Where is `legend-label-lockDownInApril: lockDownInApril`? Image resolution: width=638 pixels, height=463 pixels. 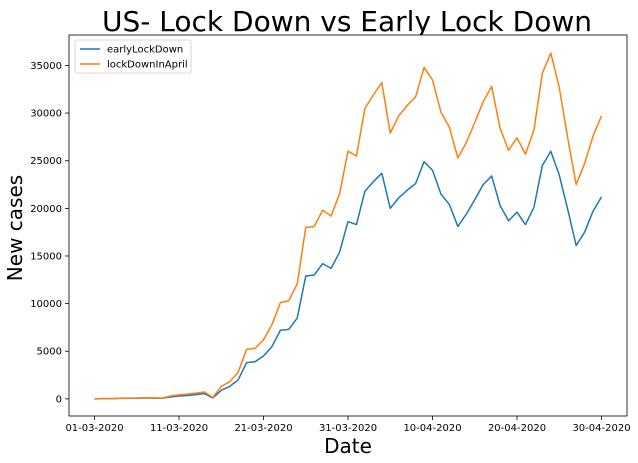
legend-label-lockDownInApril: lockDownInApril is located at coordinates (147, 65).